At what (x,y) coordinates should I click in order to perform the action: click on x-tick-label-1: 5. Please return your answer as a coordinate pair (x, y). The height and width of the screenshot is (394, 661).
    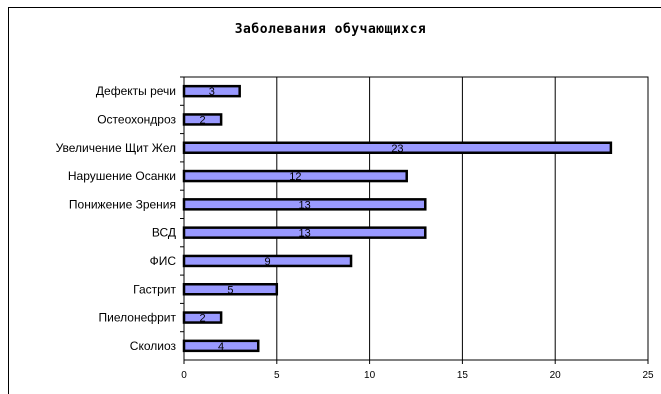
    Looking at the image, I should click on (277, 375).